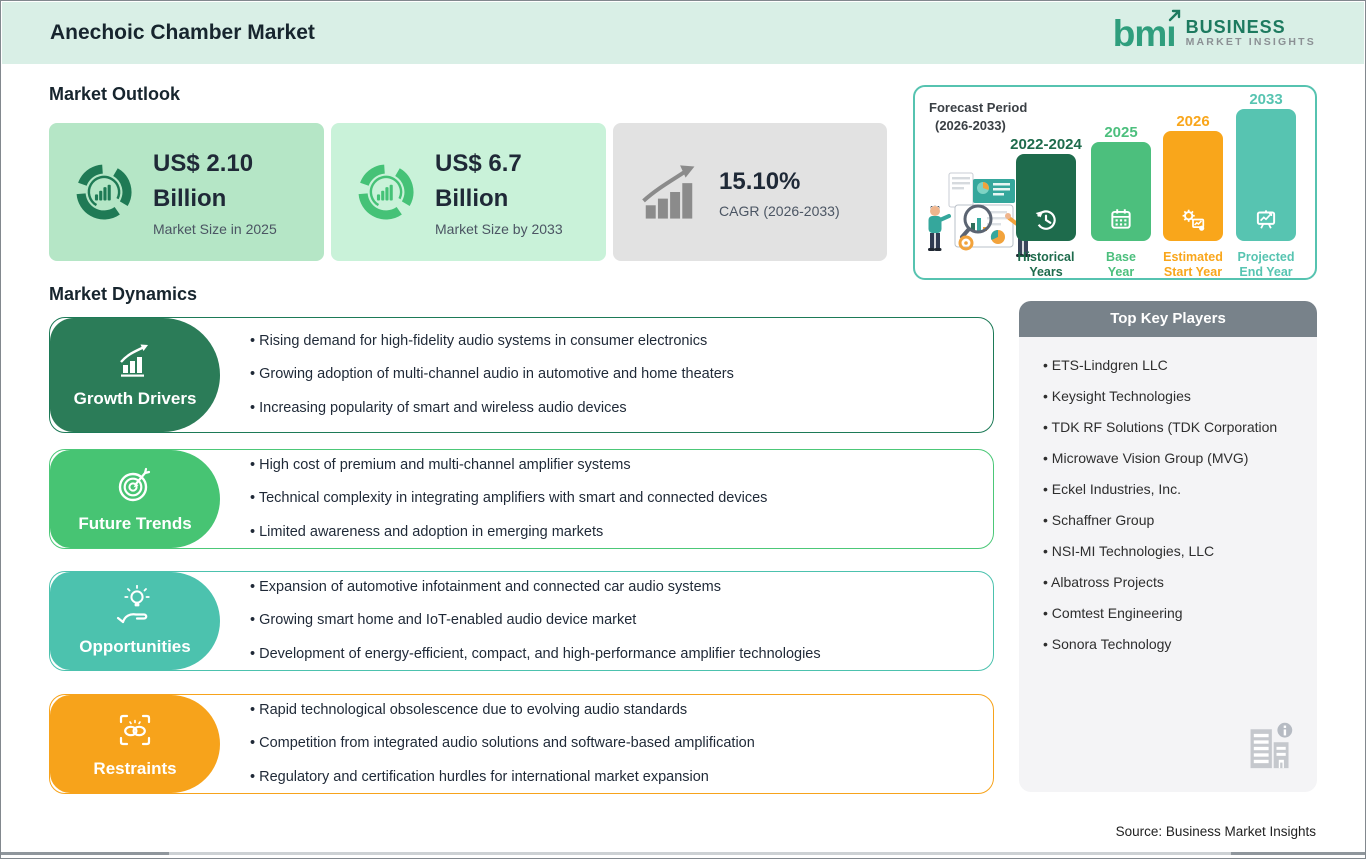  What do you see at coordinates (135, 730) in the screenshot?
I see `chain-link-icon` at bounding box center [135, 730].